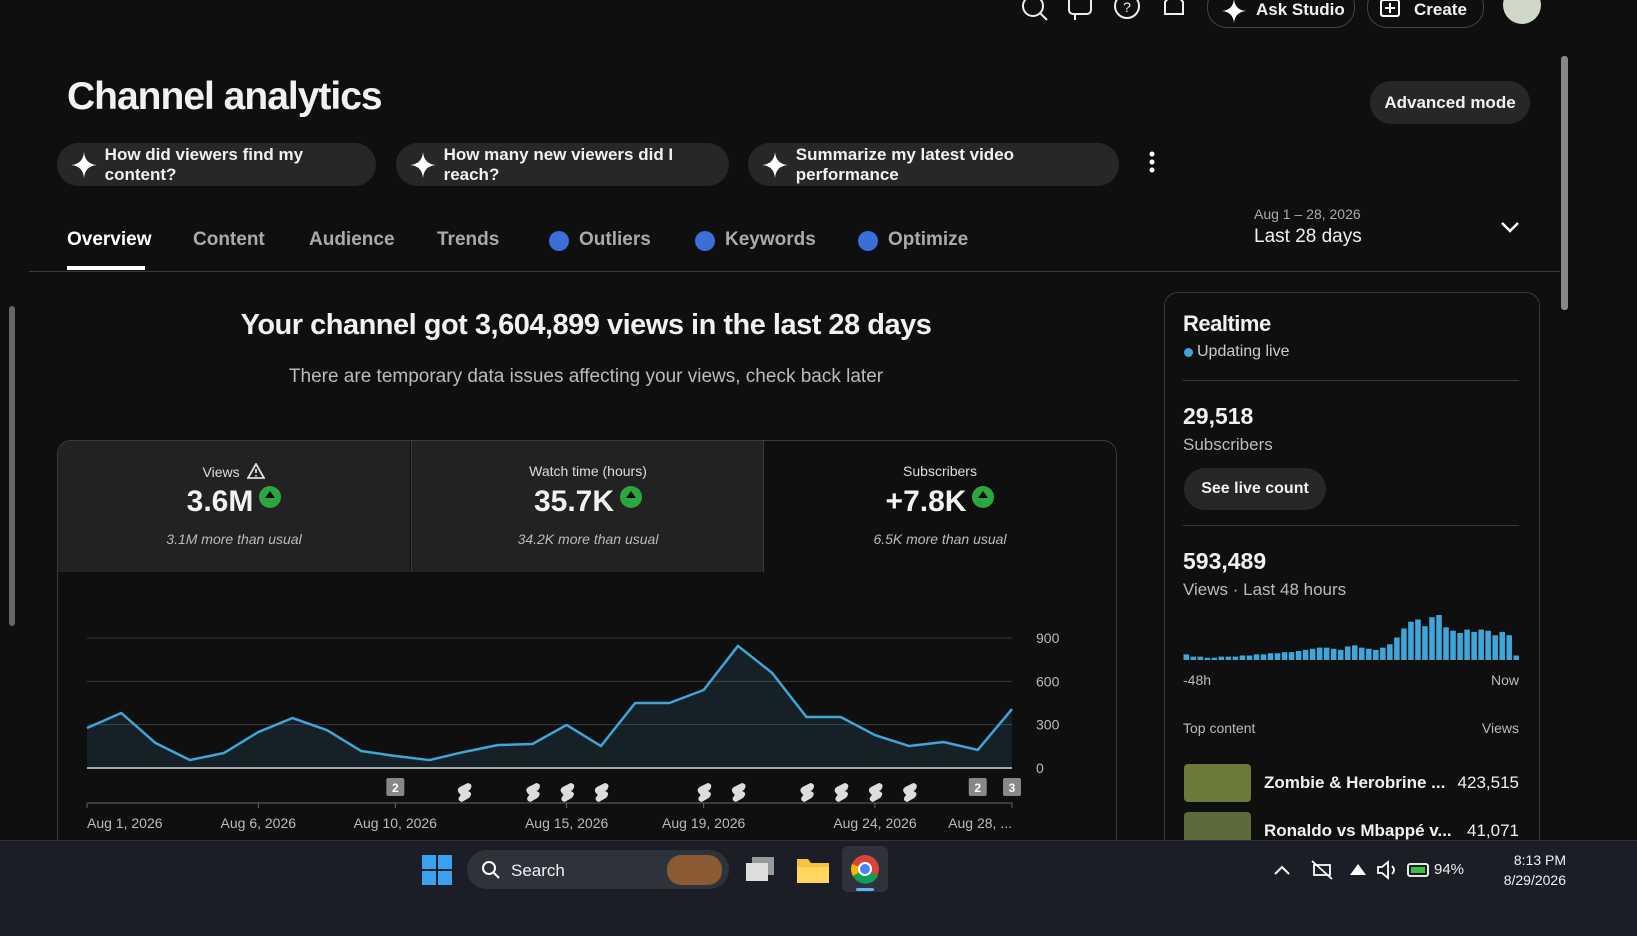 Image resolution: width=1637 pixels, height=936 pixels. What do you see at coordinates (559, 241) in the screenshot?
I see `tab-icon` at bounding box center [559, 241].